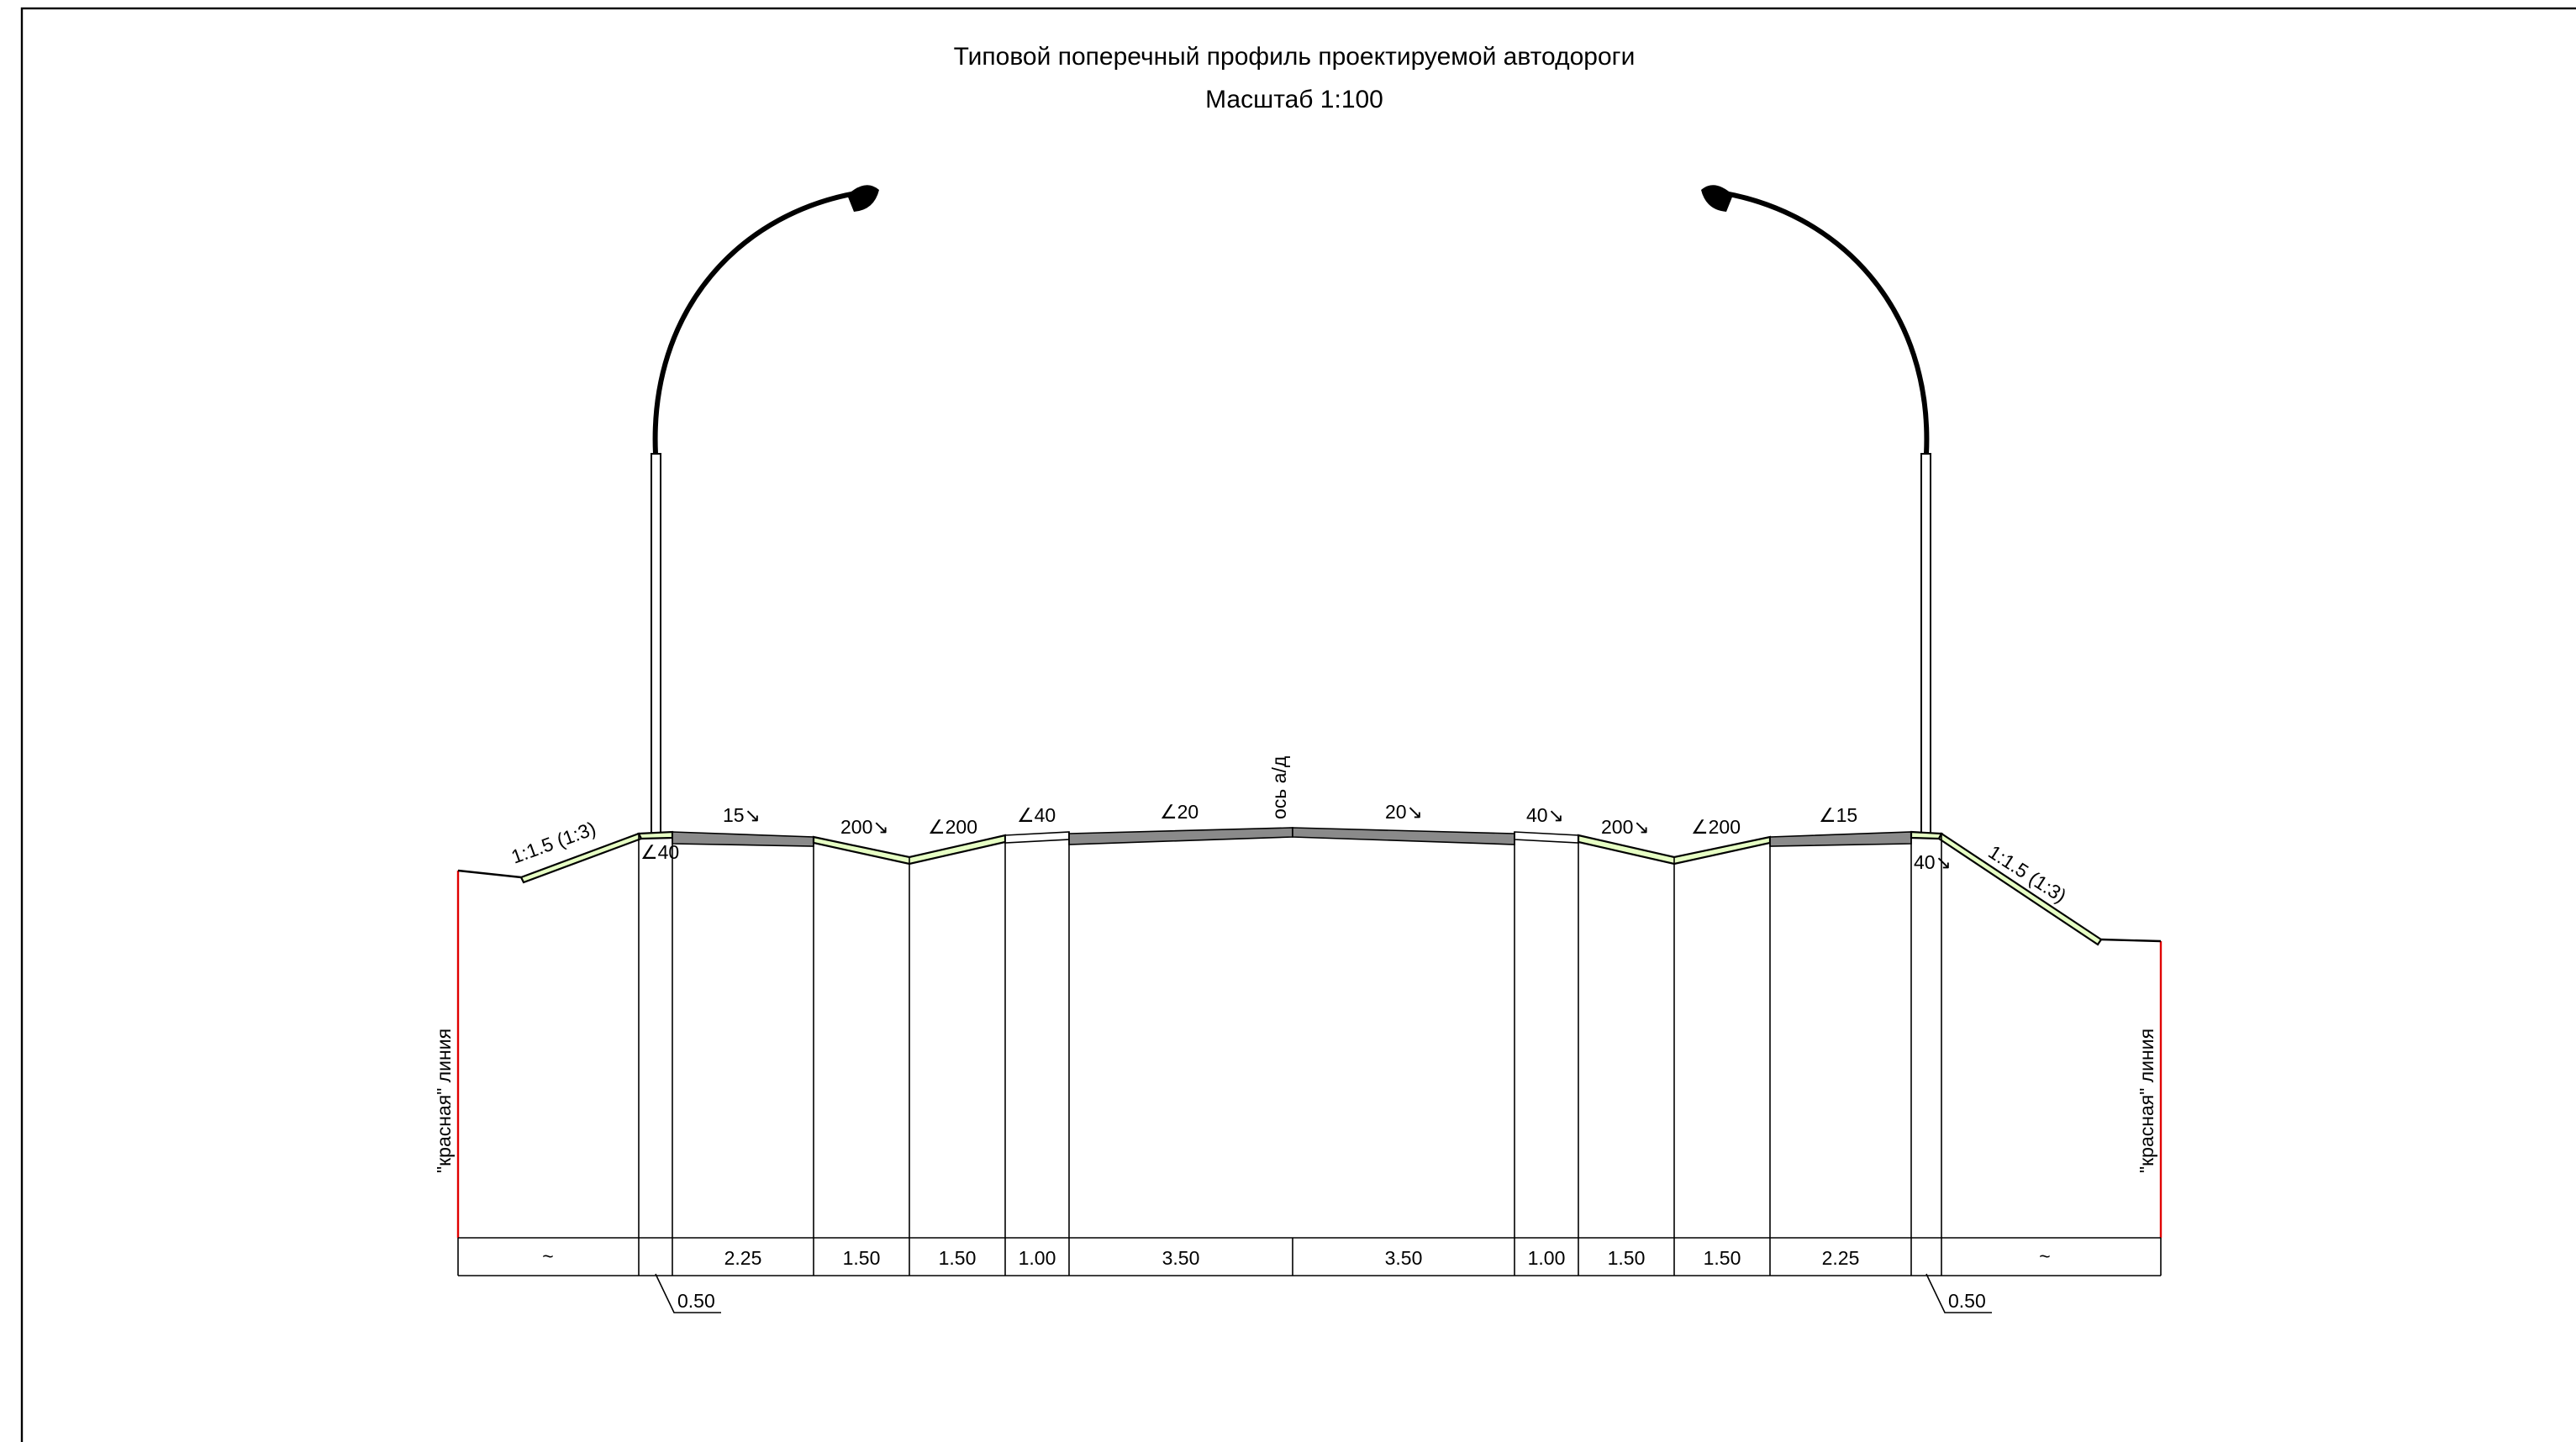  Describe the element at coordinates (1179, 812) in the screenshot. I see `slope-lane-left: ∠20` at that location.